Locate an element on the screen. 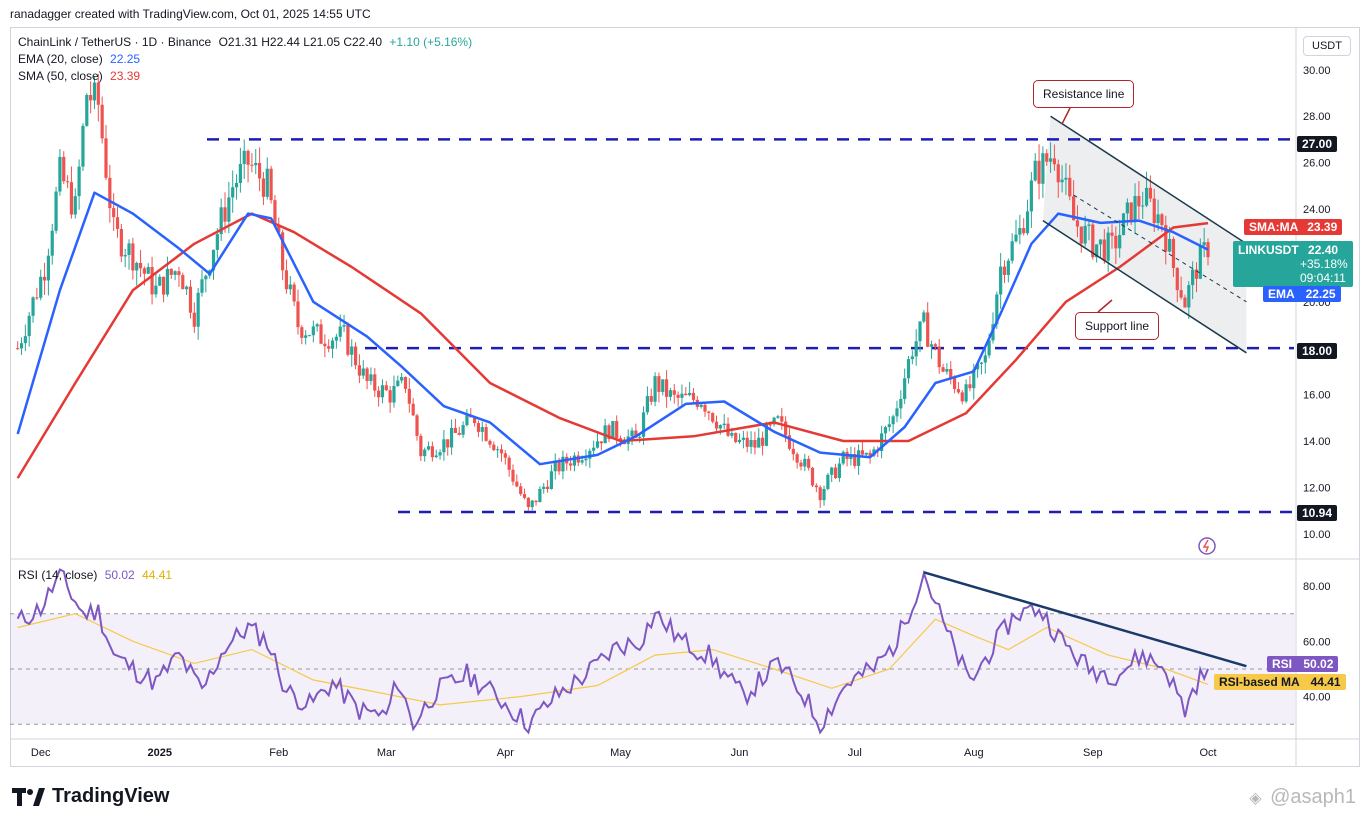 This screenshot has width=1370, height=826. time-tick-label: Dec is located at coordinates (41, 753).